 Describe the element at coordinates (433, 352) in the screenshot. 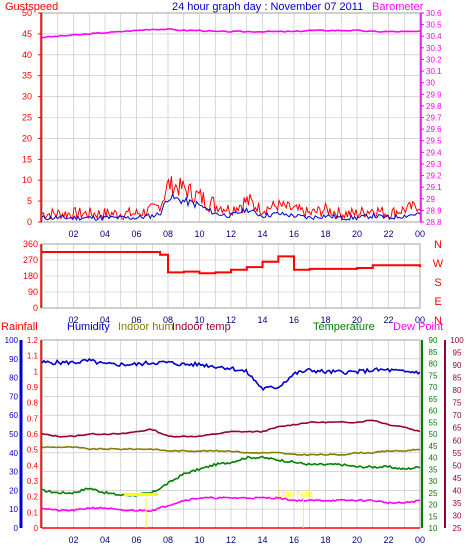

I see `temperature-tick-label: 85` at that location.